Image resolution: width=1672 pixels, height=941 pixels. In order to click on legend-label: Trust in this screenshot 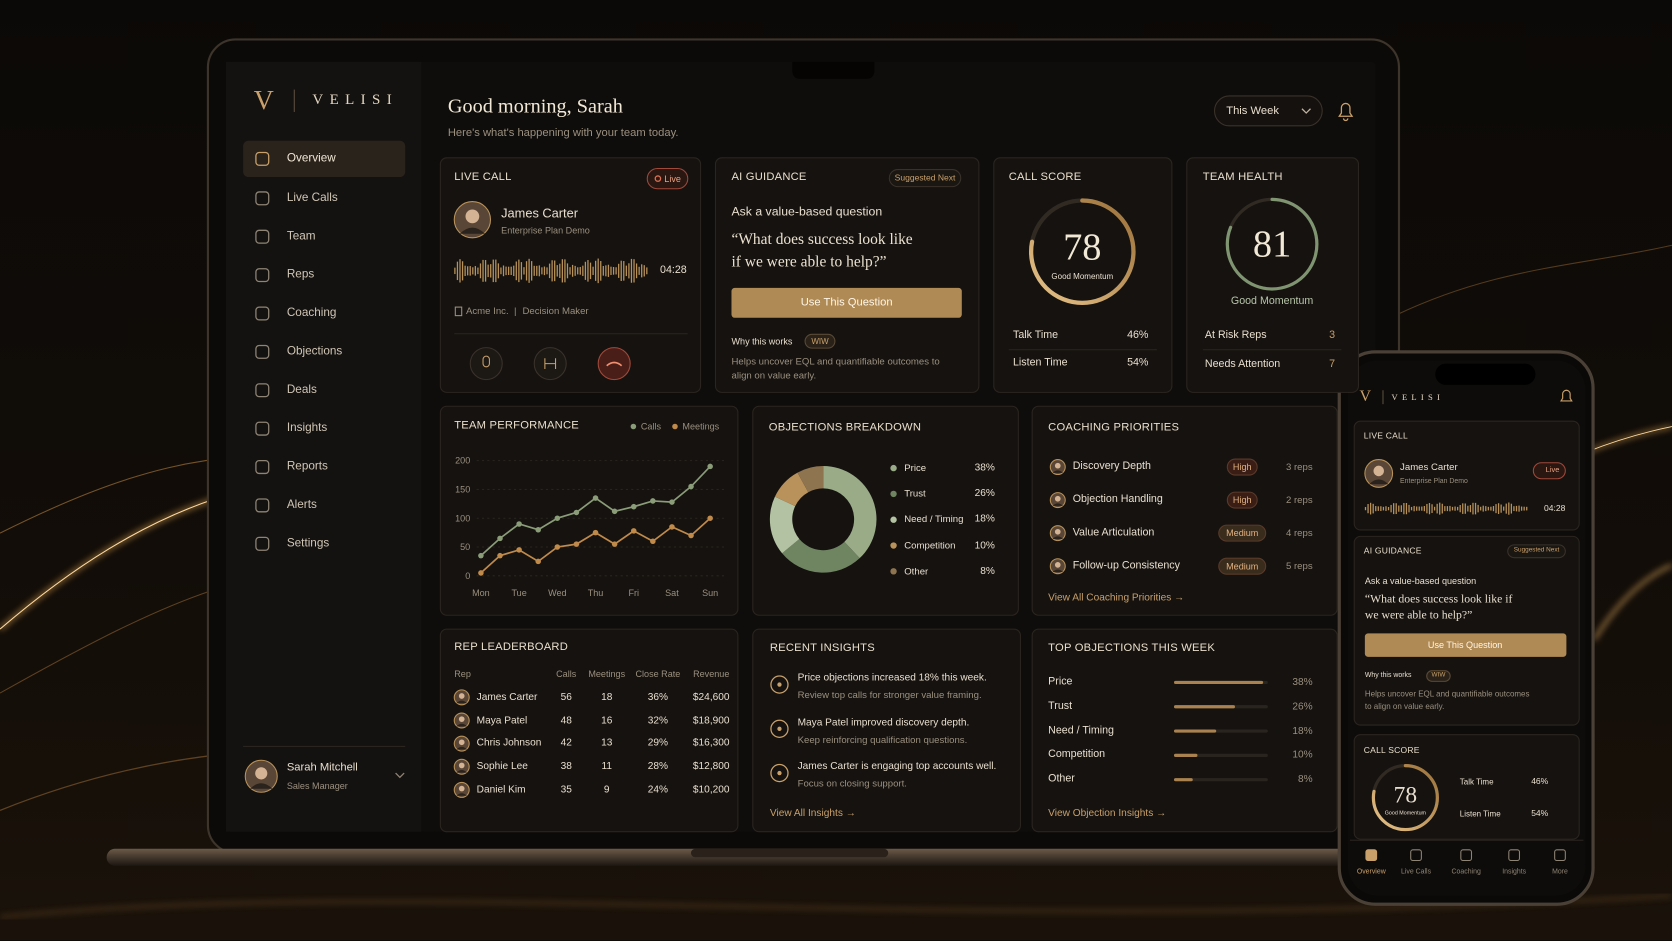, I will do `click(915, 493)`.